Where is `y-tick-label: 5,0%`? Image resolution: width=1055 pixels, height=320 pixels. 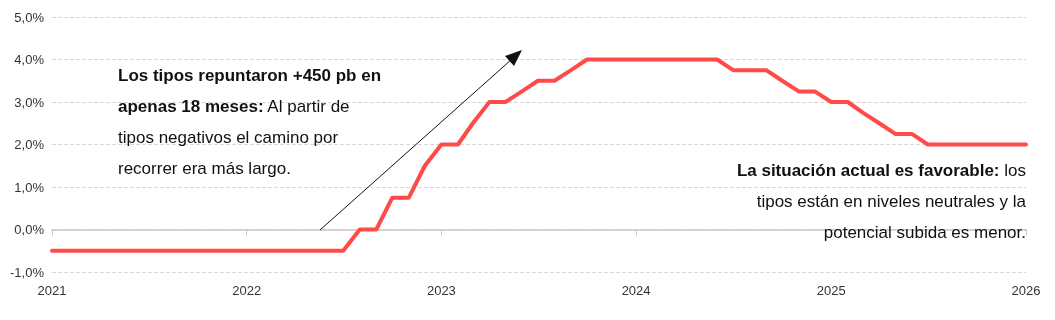 y-tick-label: 5,0% is located at coordinates (29, 17).